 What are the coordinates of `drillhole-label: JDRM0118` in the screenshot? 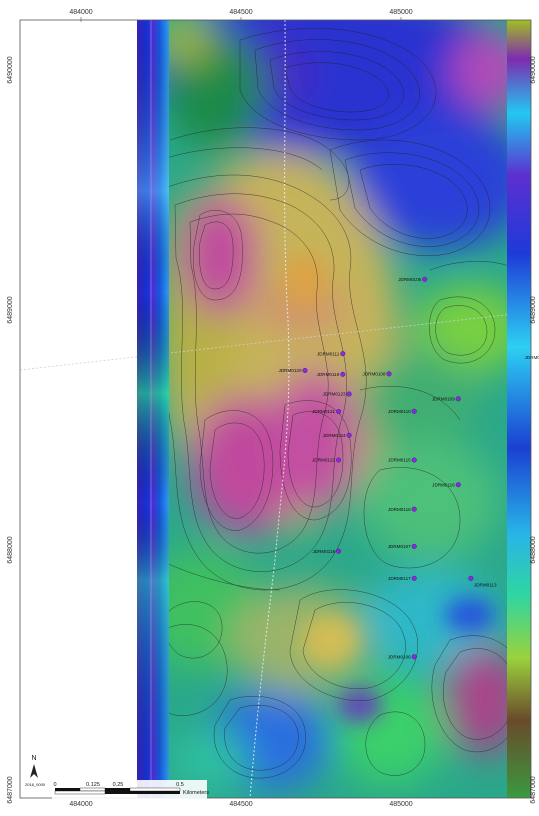 It's located at (399, 509).